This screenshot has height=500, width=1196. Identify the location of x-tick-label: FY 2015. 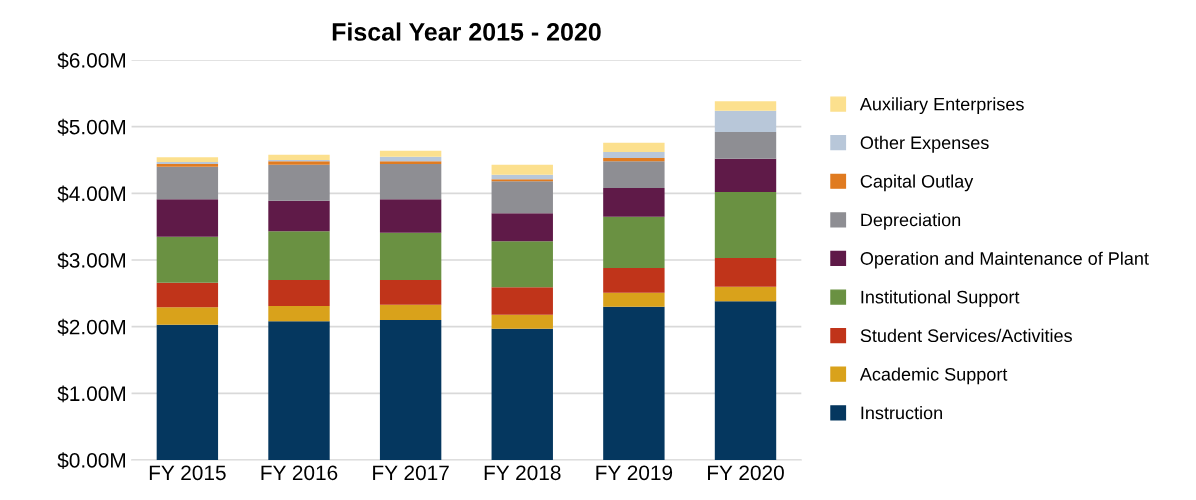
(187, 473).